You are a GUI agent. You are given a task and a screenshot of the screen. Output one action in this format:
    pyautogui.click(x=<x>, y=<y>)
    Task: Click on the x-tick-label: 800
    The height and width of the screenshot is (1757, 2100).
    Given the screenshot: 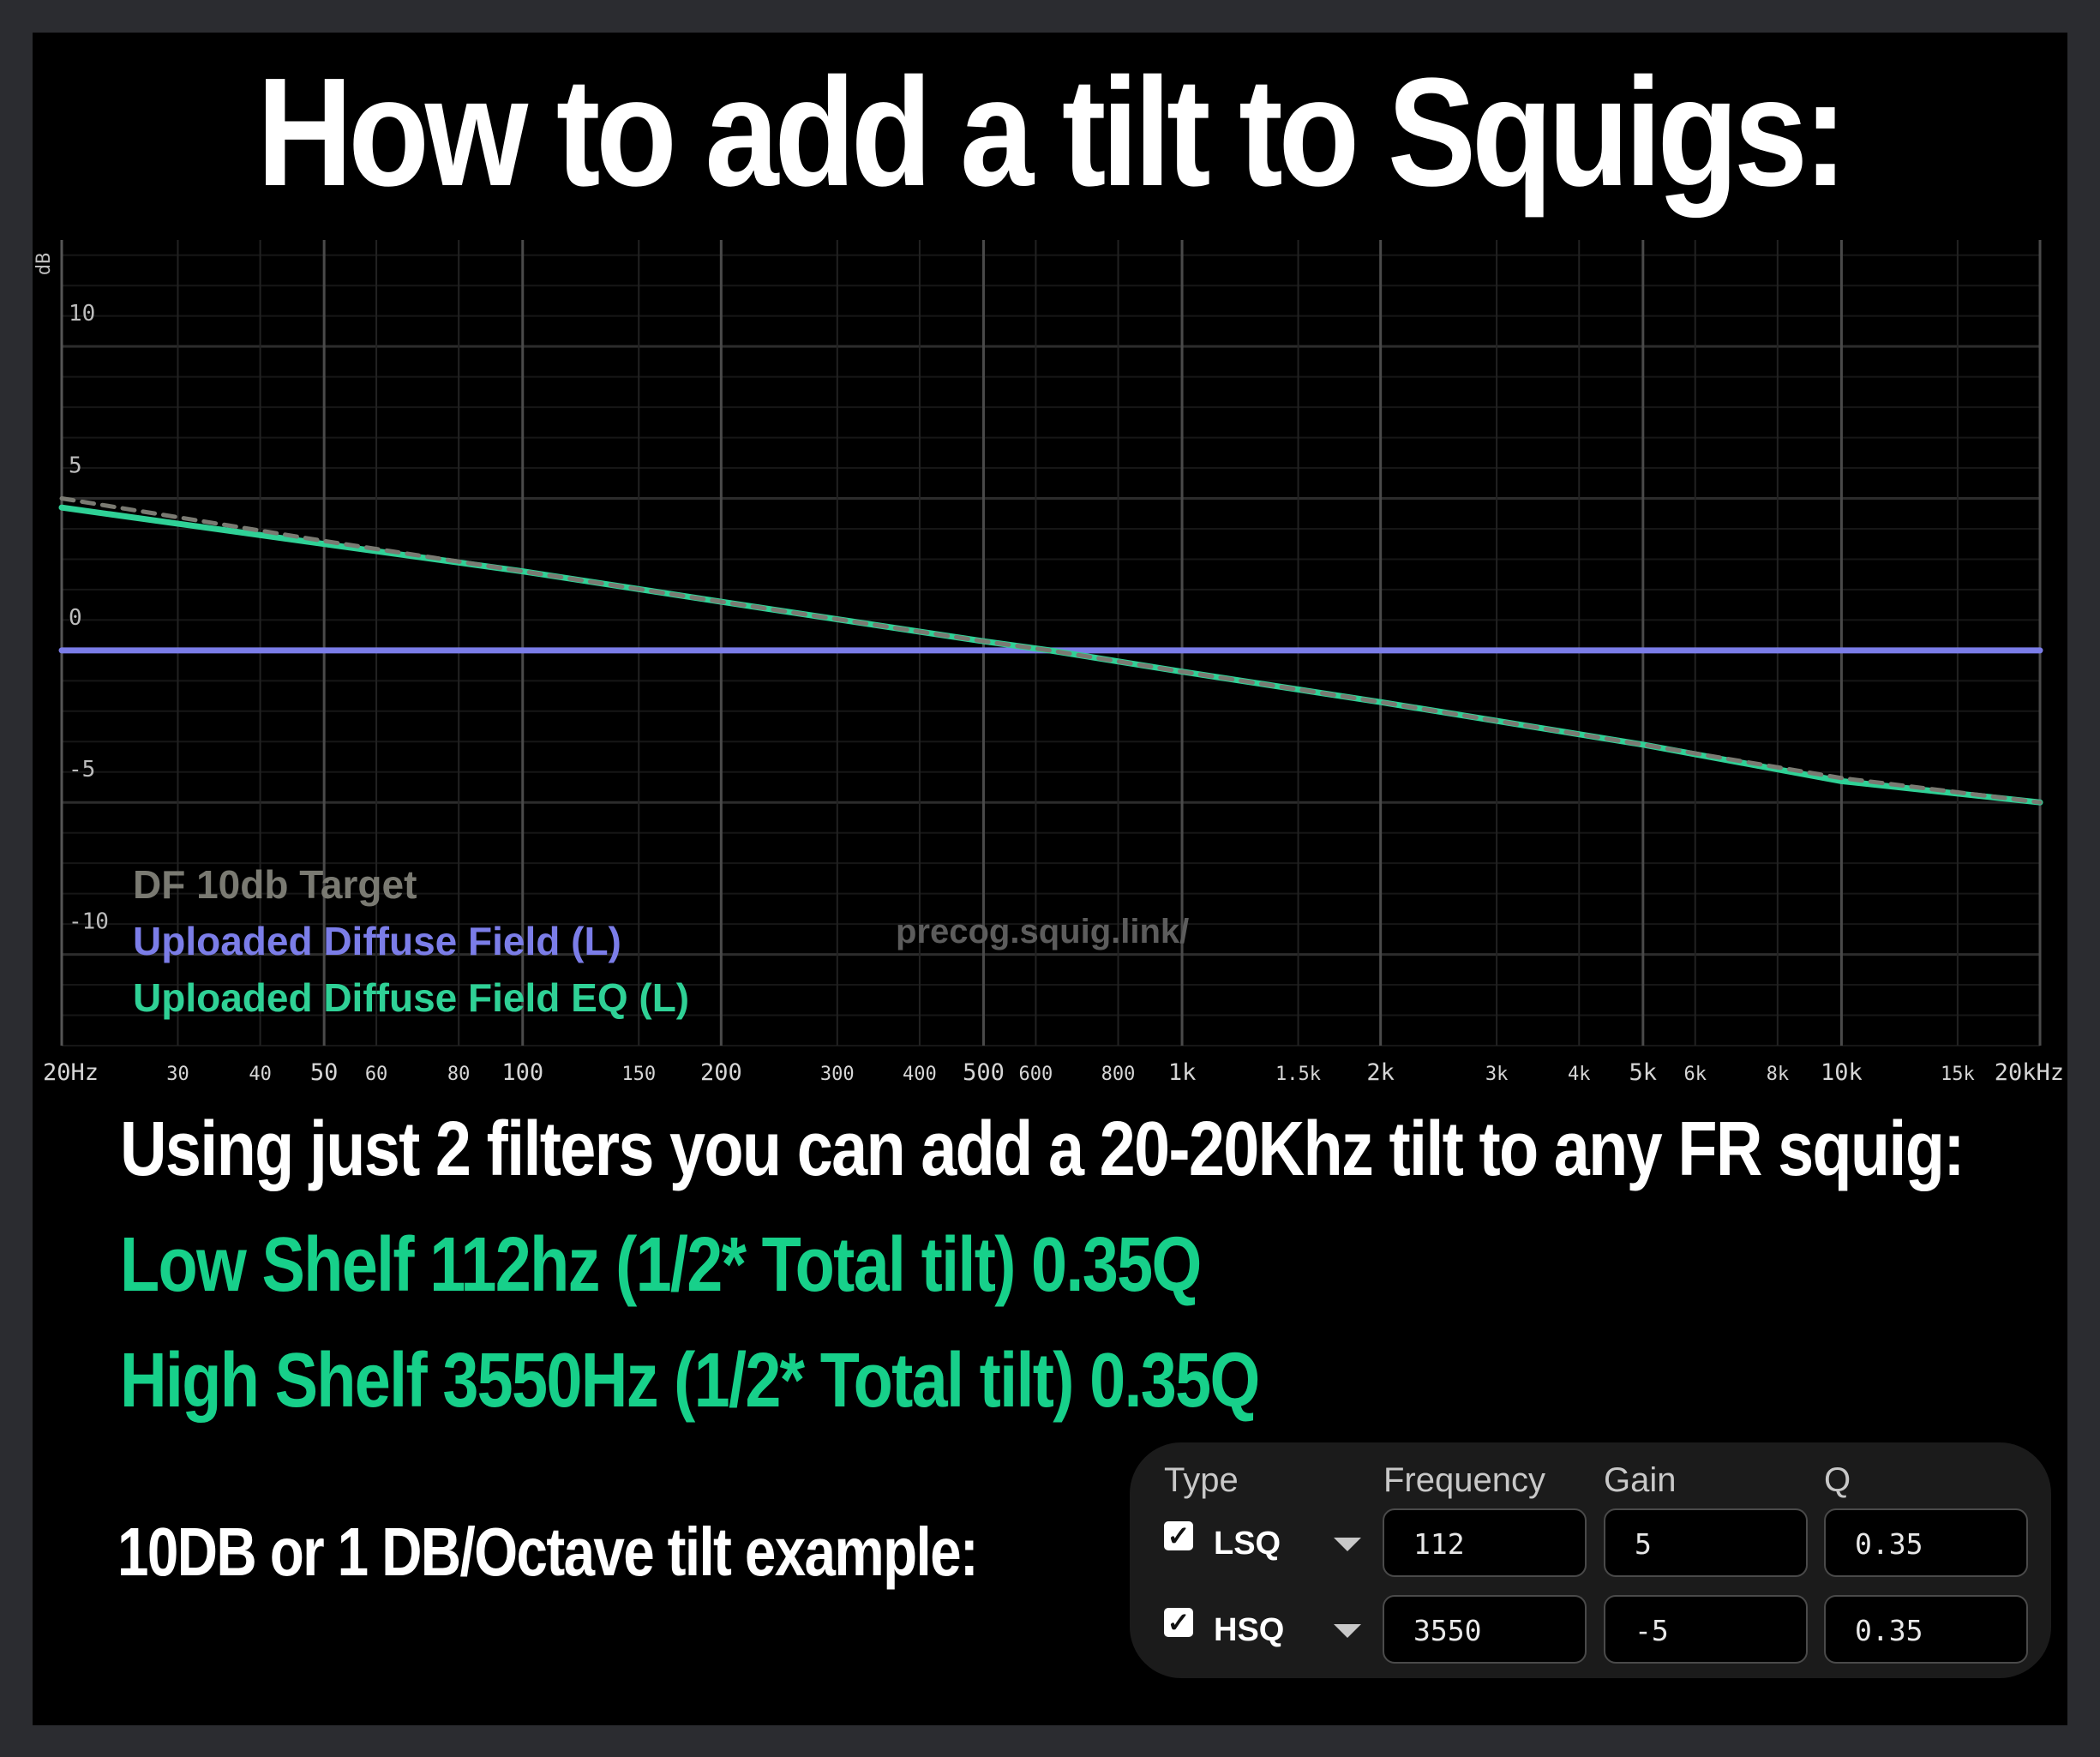 What is the action you would take?
    pyautogui.click(x=1118, y=1074)
    